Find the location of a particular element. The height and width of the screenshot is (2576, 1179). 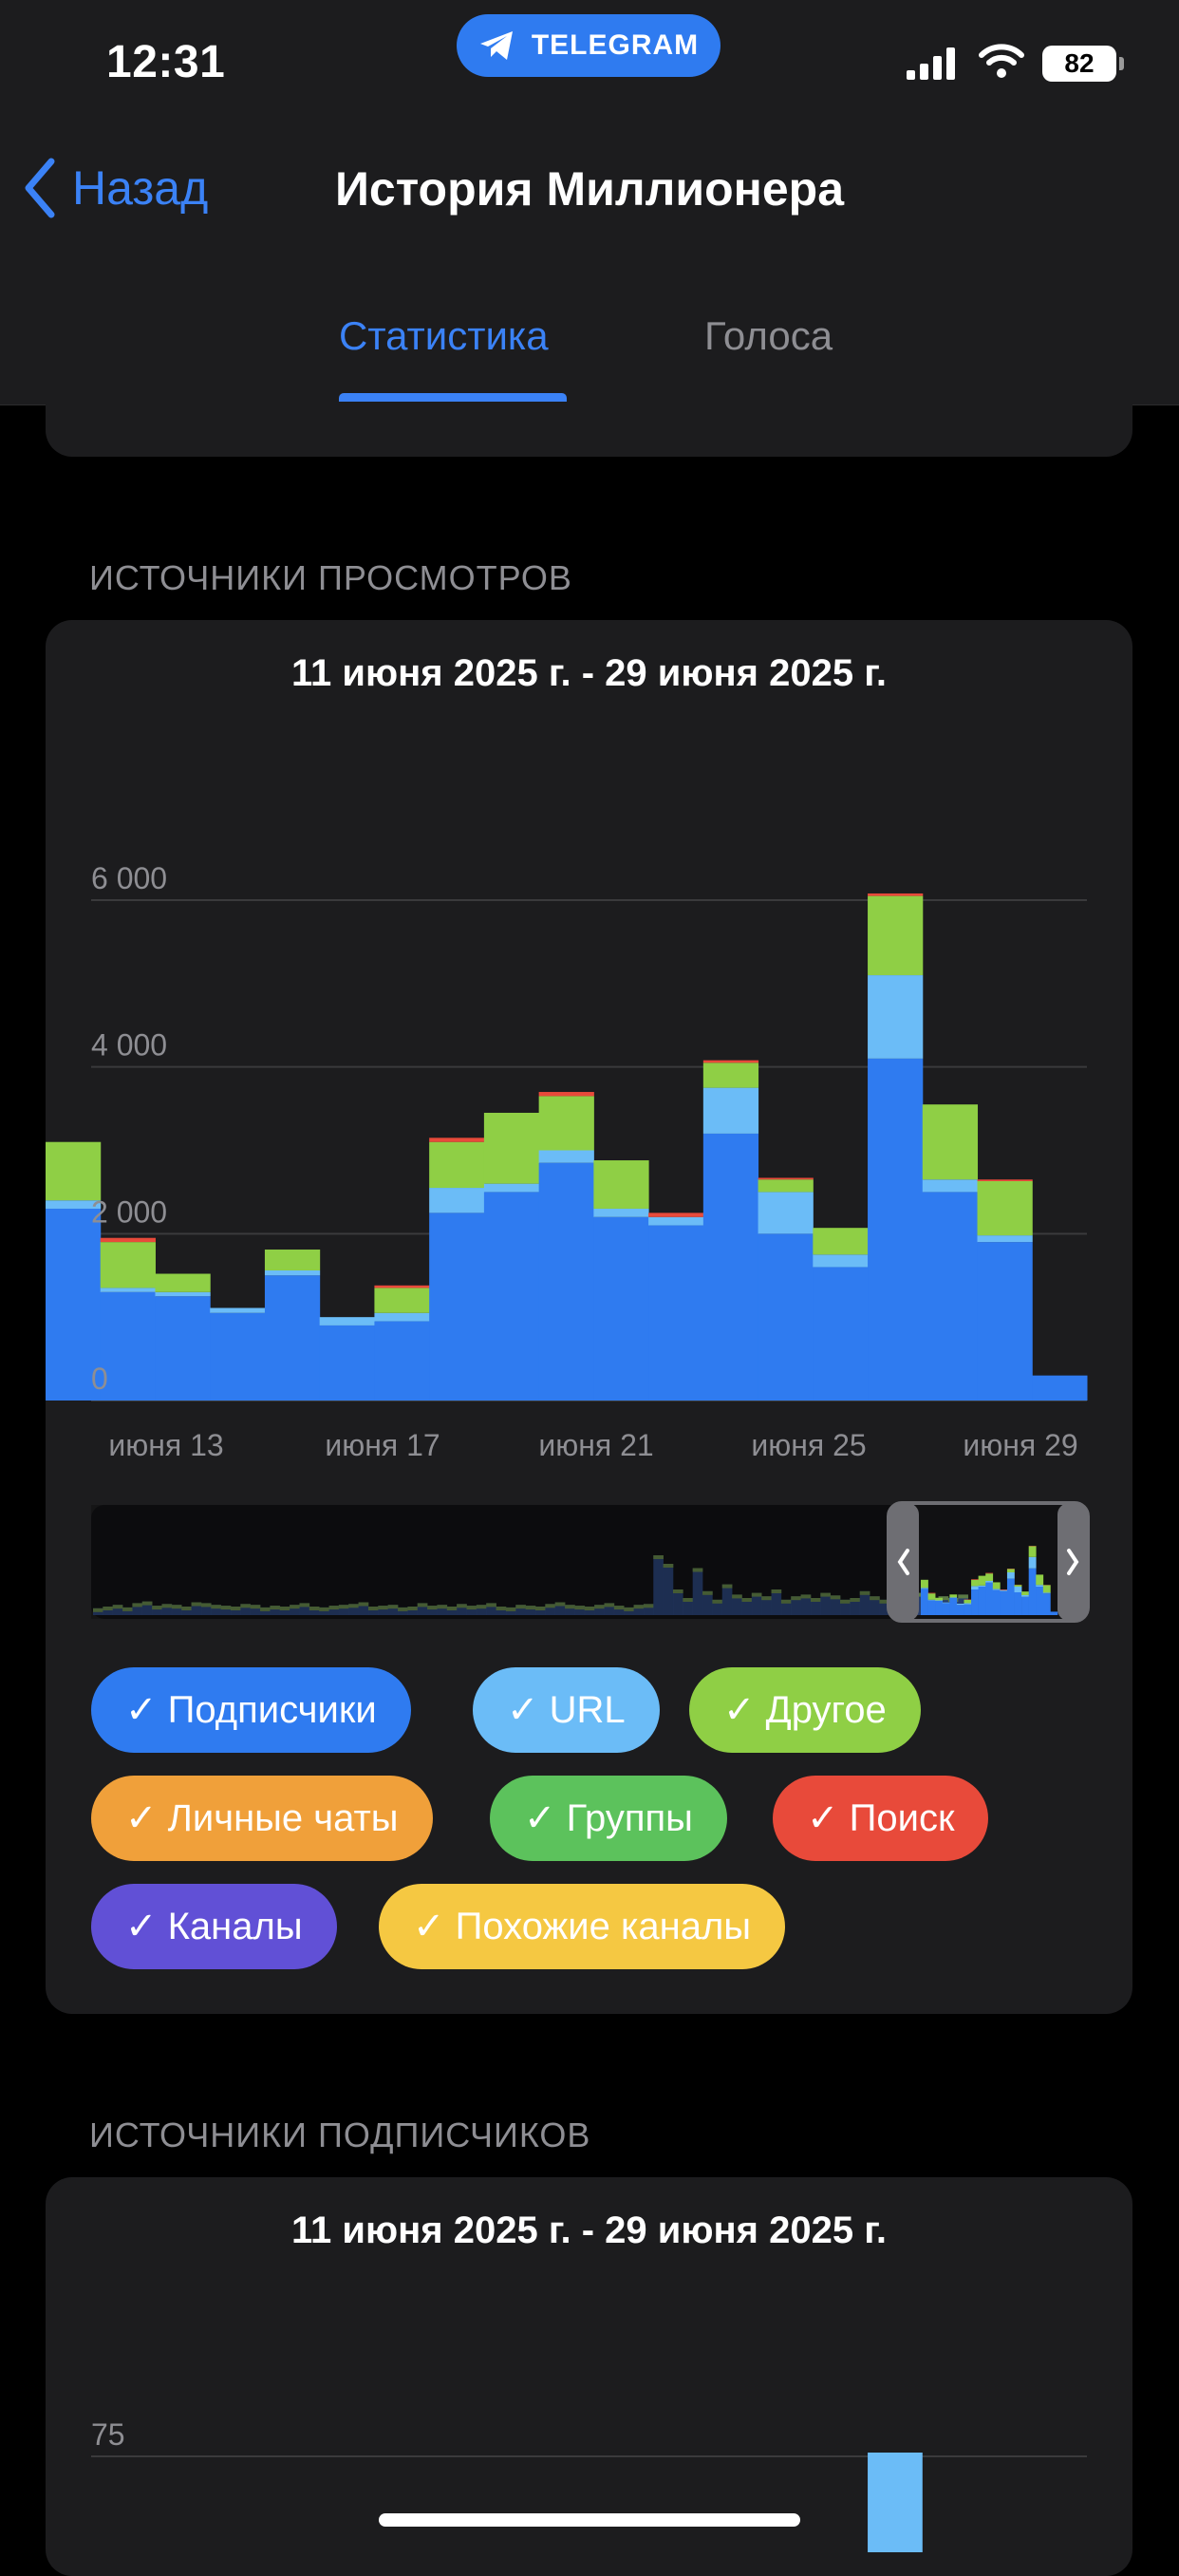

home-indicator is located at coordinates (589, 2520).